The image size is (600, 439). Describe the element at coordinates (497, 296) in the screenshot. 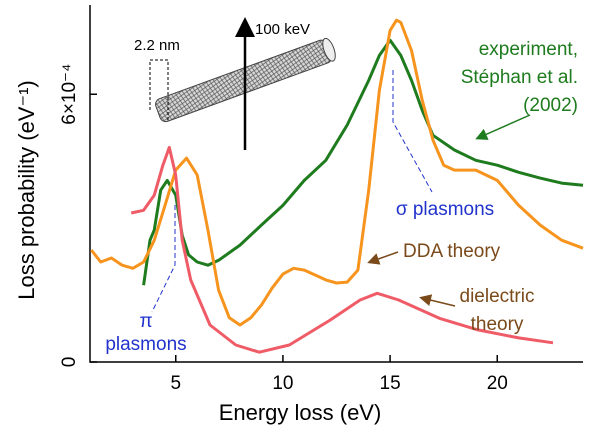

I see `annotation: dielectric` at that location.